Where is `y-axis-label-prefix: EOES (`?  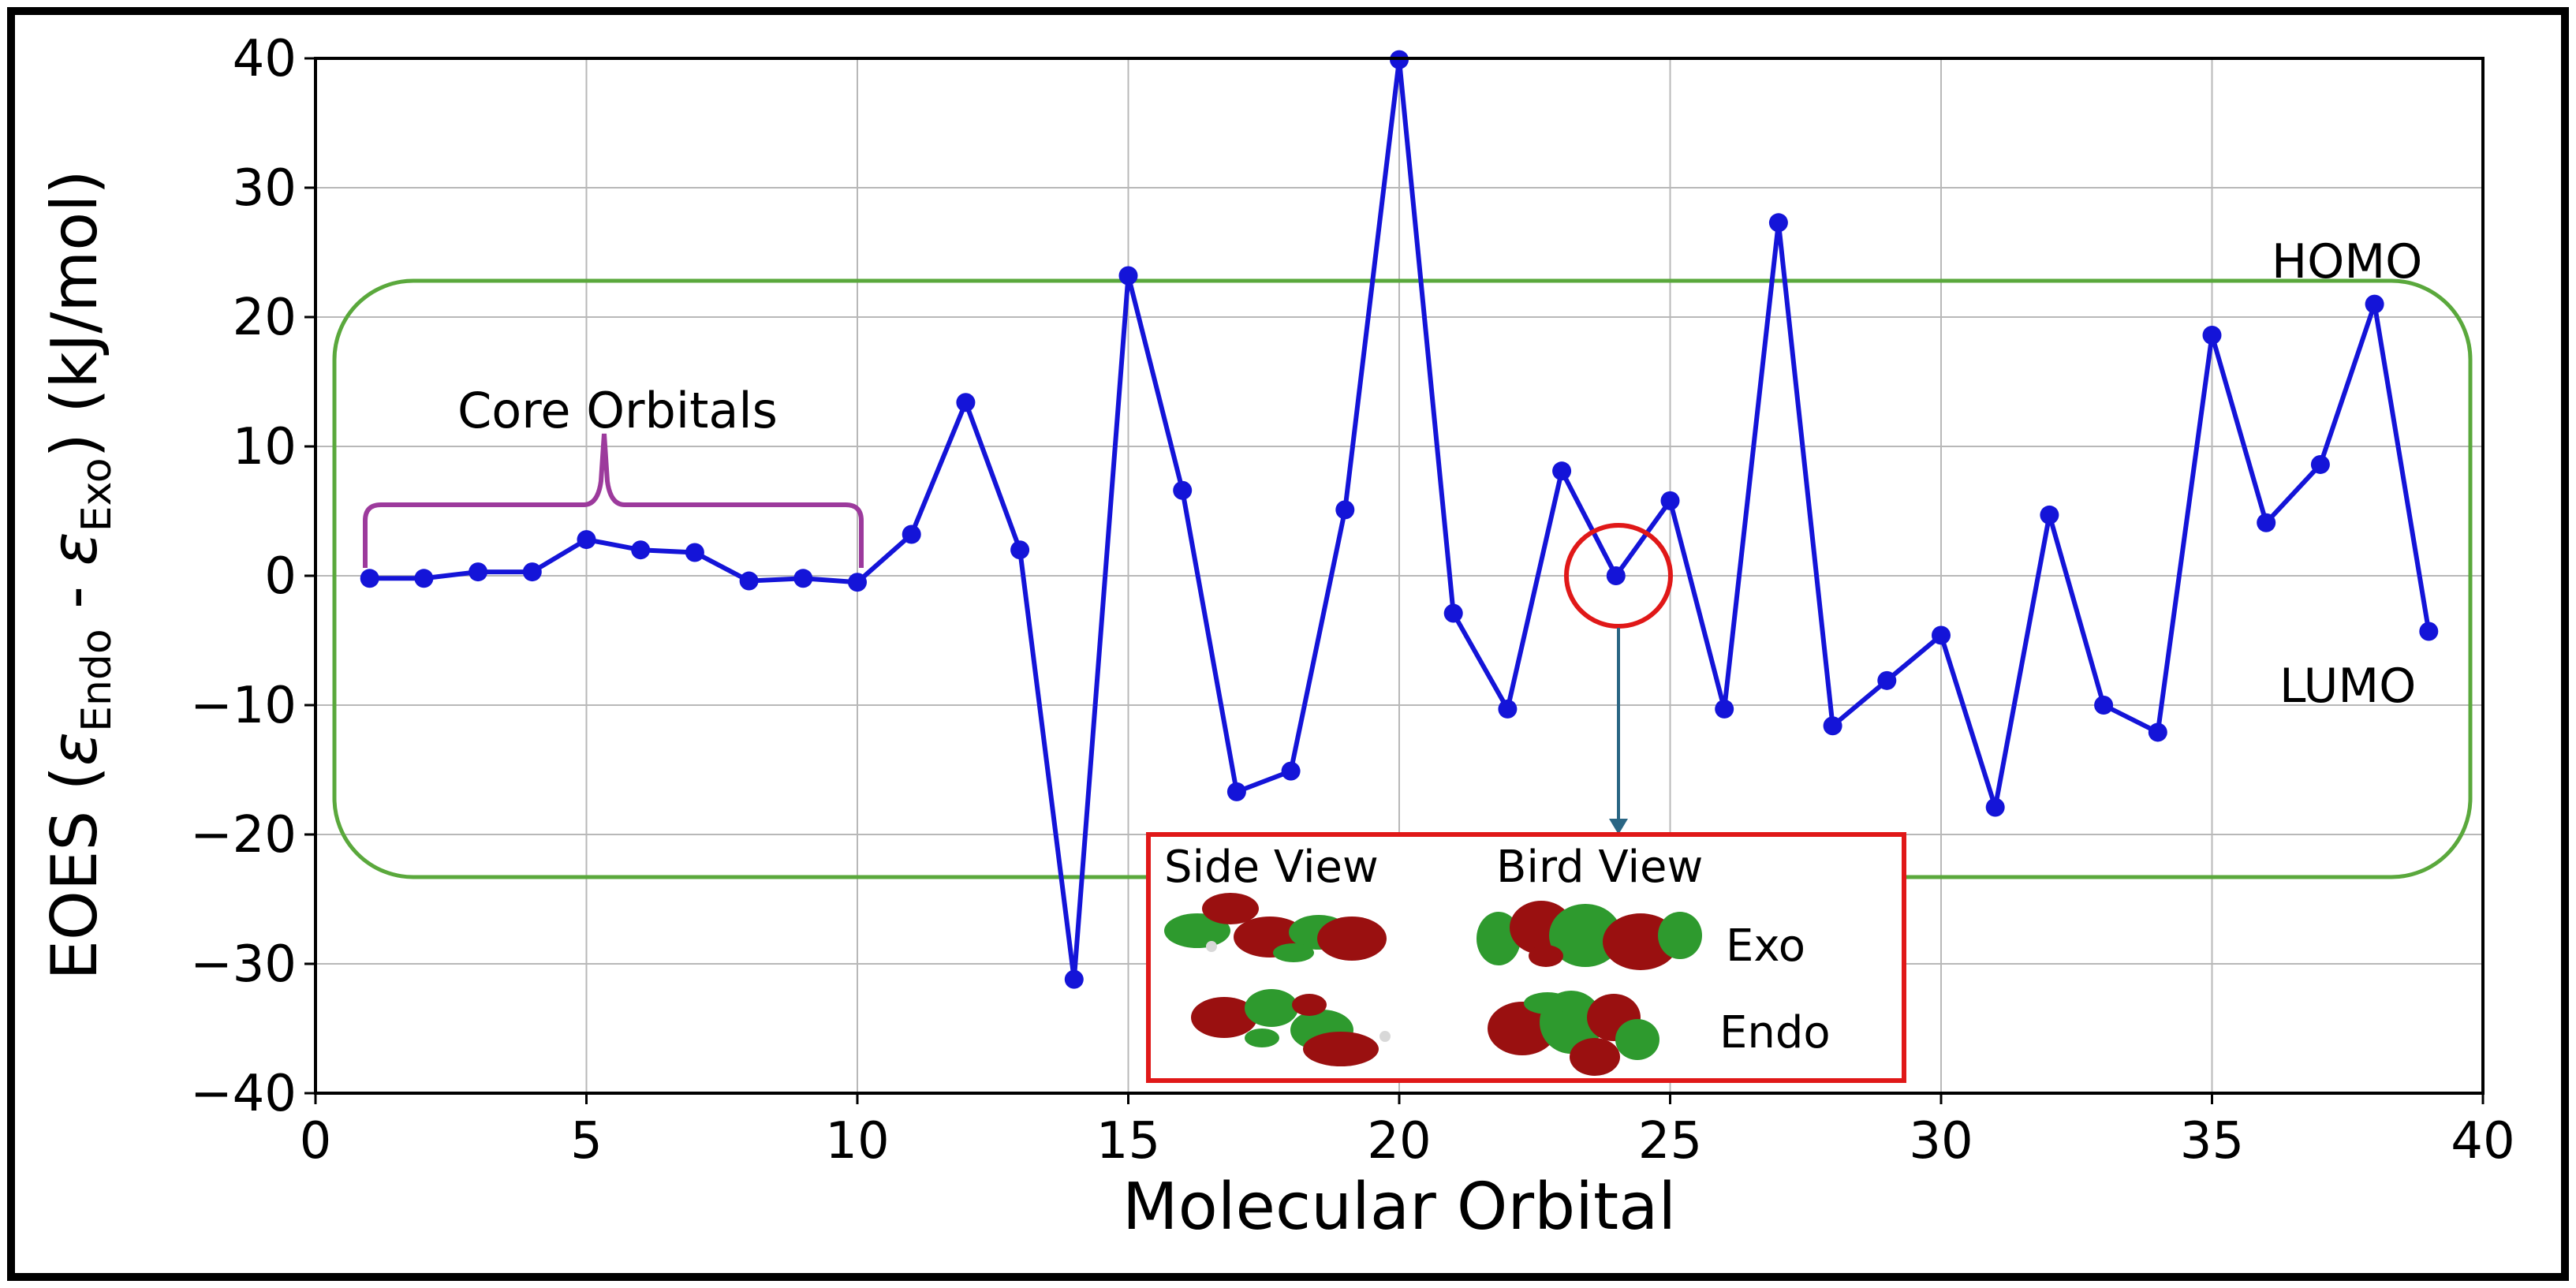
y-axis-label-prefix: EOES ( is located at coordinates (74, 873).